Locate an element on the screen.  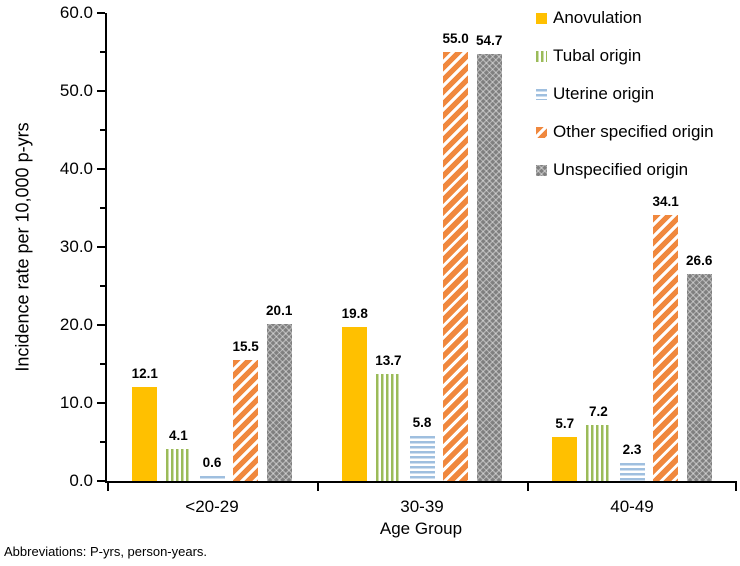
bar-value-label: 55.0 is located at coordinates (455, 38).